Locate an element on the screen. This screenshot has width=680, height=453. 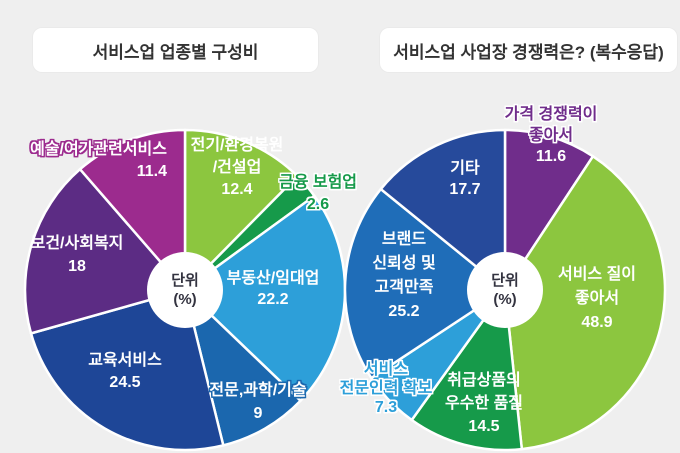
right-chart-title-text: 서비스업 사업장 경쟁력은? (복수응답) is located at coordinates (528, 52).